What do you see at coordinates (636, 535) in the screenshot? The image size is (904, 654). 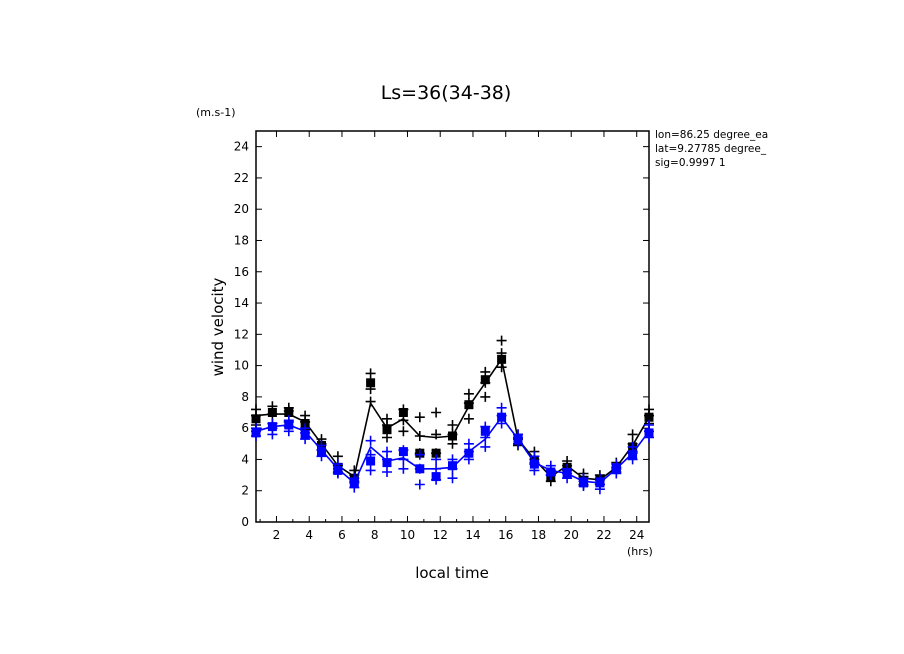 I see `x-tick-label-24: 24` at bounding box center [636, 535].